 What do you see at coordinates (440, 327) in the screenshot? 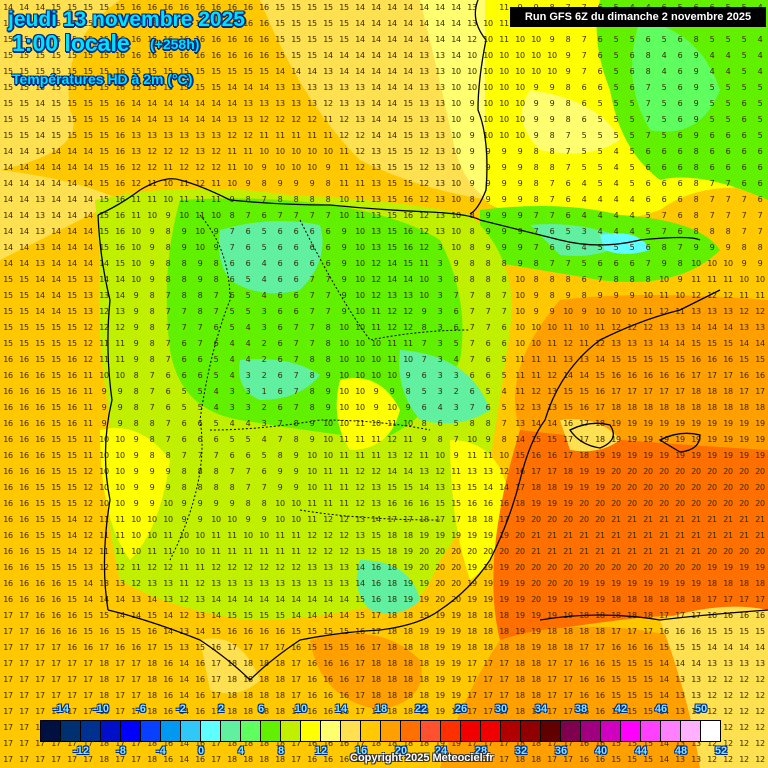
I see `temperature-value: 3` at bounding box center [440, 327].